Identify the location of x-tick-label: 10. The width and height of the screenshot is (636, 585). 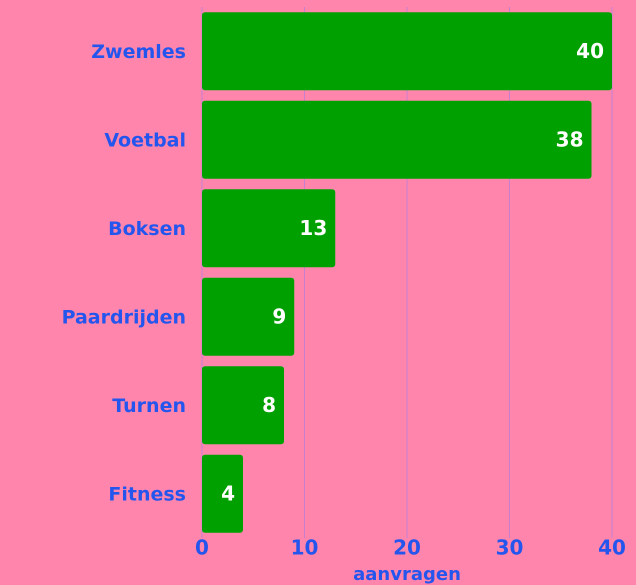
(305, 548).